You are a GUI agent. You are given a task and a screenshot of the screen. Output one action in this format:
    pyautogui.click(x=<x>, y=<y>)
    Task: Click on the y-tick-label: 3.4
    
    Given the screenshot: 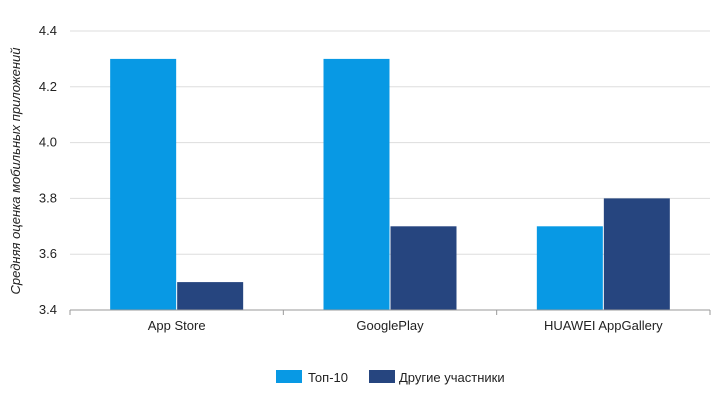 What is the action you would take?
    pyautogui.click(x=48, y=309)
    